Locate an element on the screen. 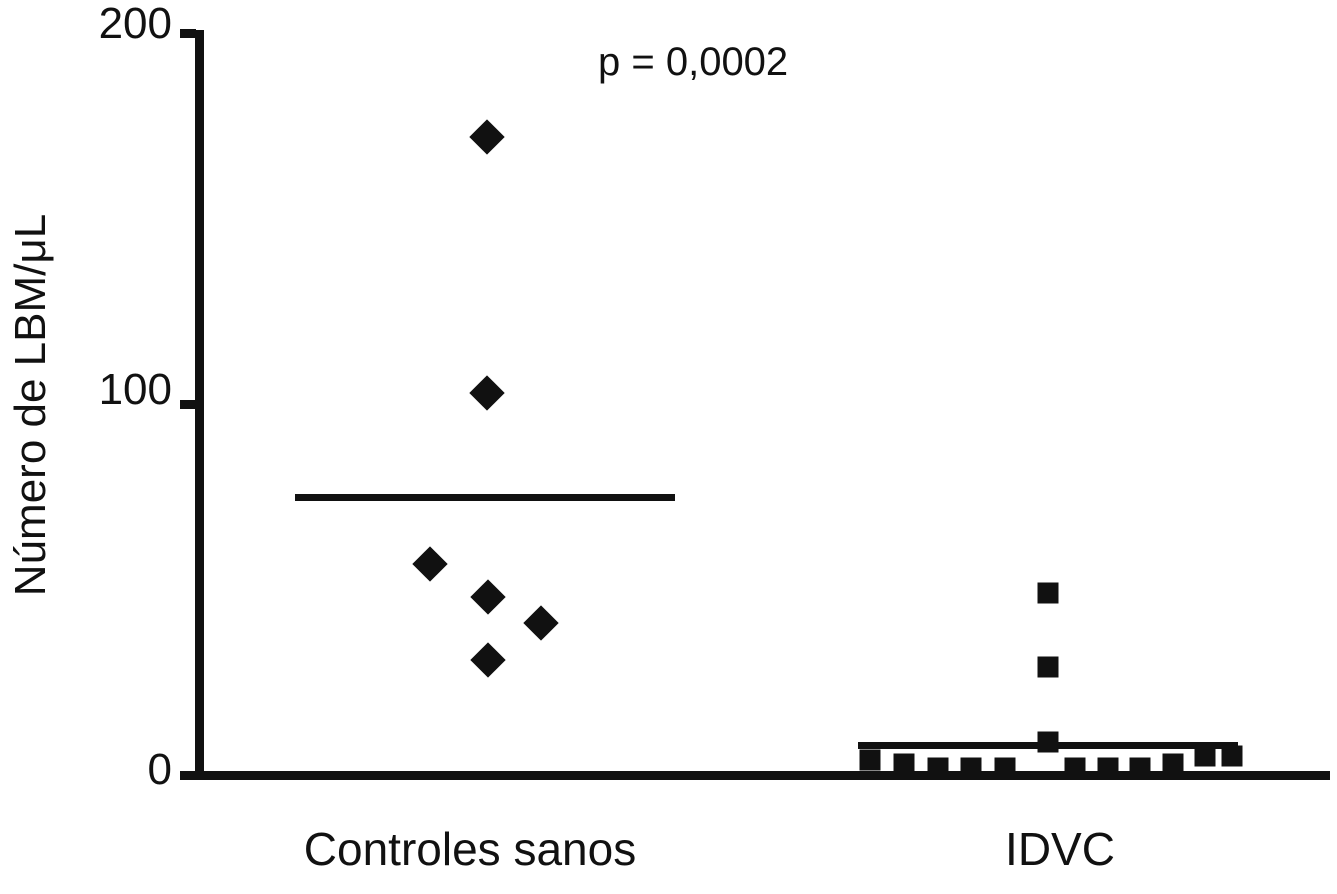  x-category-label-controles: Controles sanos is located at coordinates (470, 849).